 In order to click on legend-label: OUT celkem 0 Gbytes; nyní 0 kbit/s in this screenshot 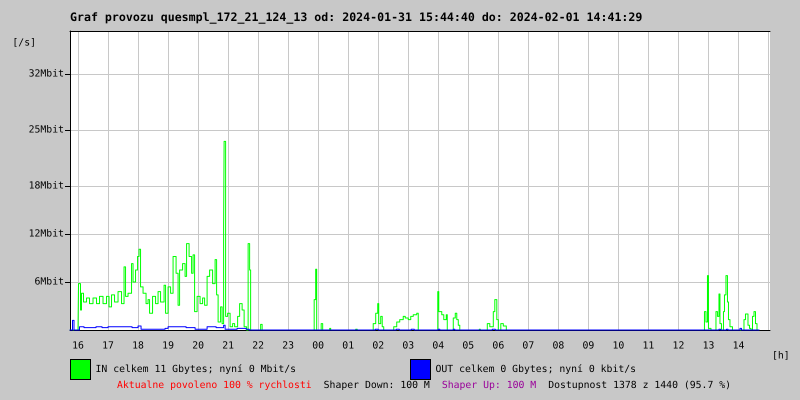, I will do `click(536, 369)`.